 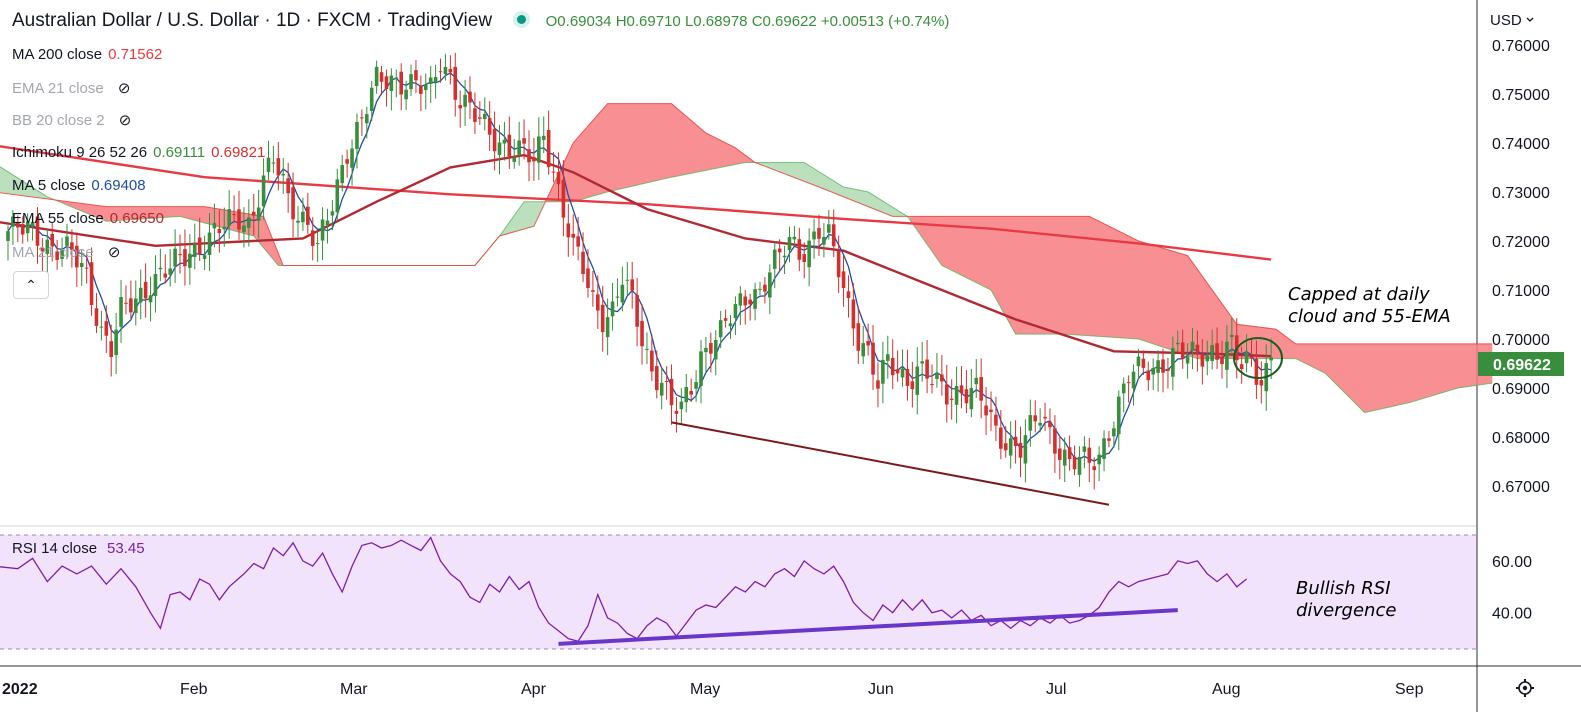 What do you see at coordinates (705, 689) in the screenshot?
I see `time-axis-tick: May` at bounding box center [705, 689].